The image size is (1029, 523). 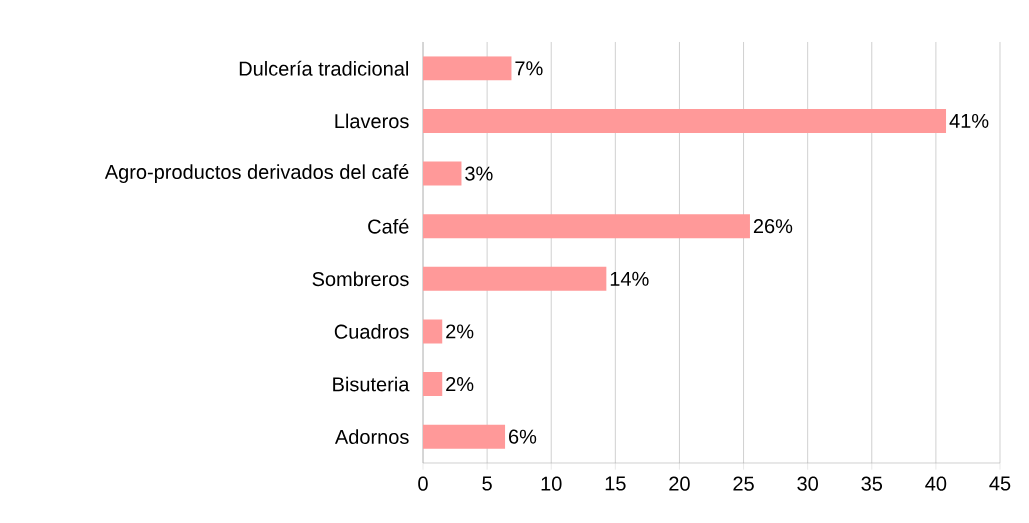 I want to click on y-tick-label: Adornos, so click(x=371, y=437).